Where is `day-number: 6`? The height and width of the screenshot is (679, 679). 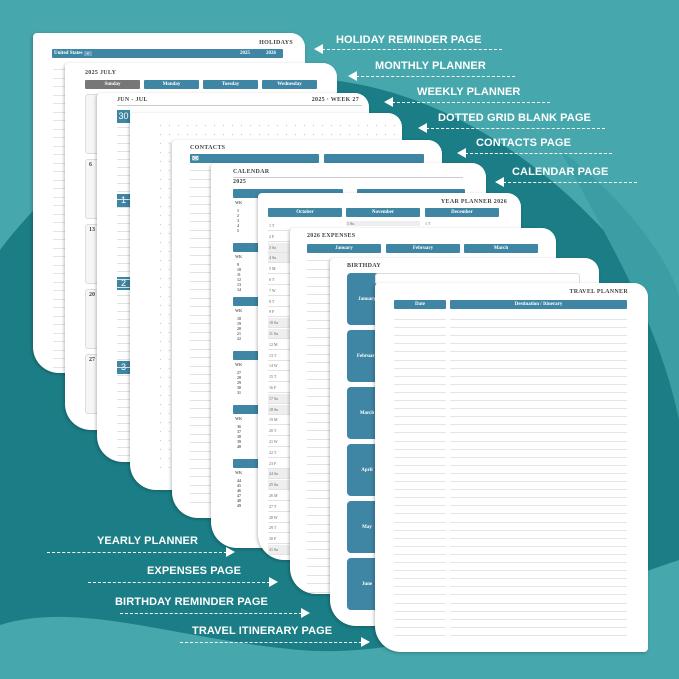 day-number: 6 is located at coordinates (90, 165).